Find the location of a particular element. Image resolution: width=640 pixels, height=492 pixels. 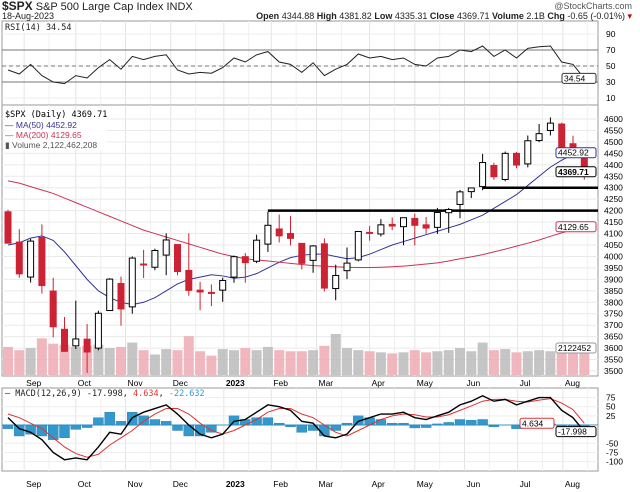

volume-label: Volume is located at coordinates (508, 16).